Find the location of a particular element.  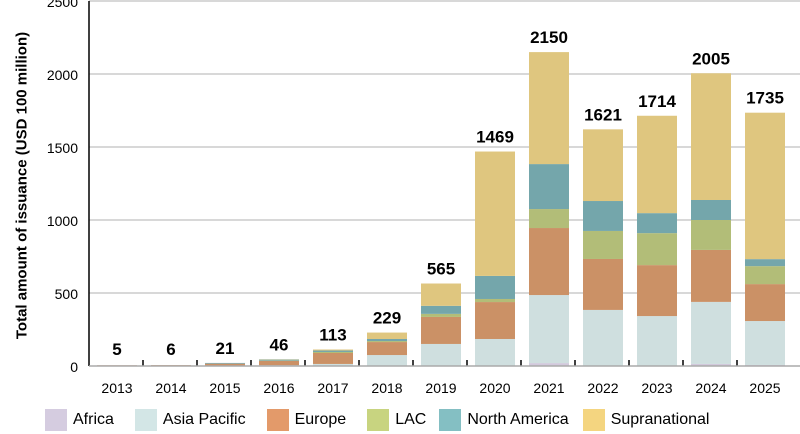

legend-item-supranational: Supranational is located at coordinates (646, 420).